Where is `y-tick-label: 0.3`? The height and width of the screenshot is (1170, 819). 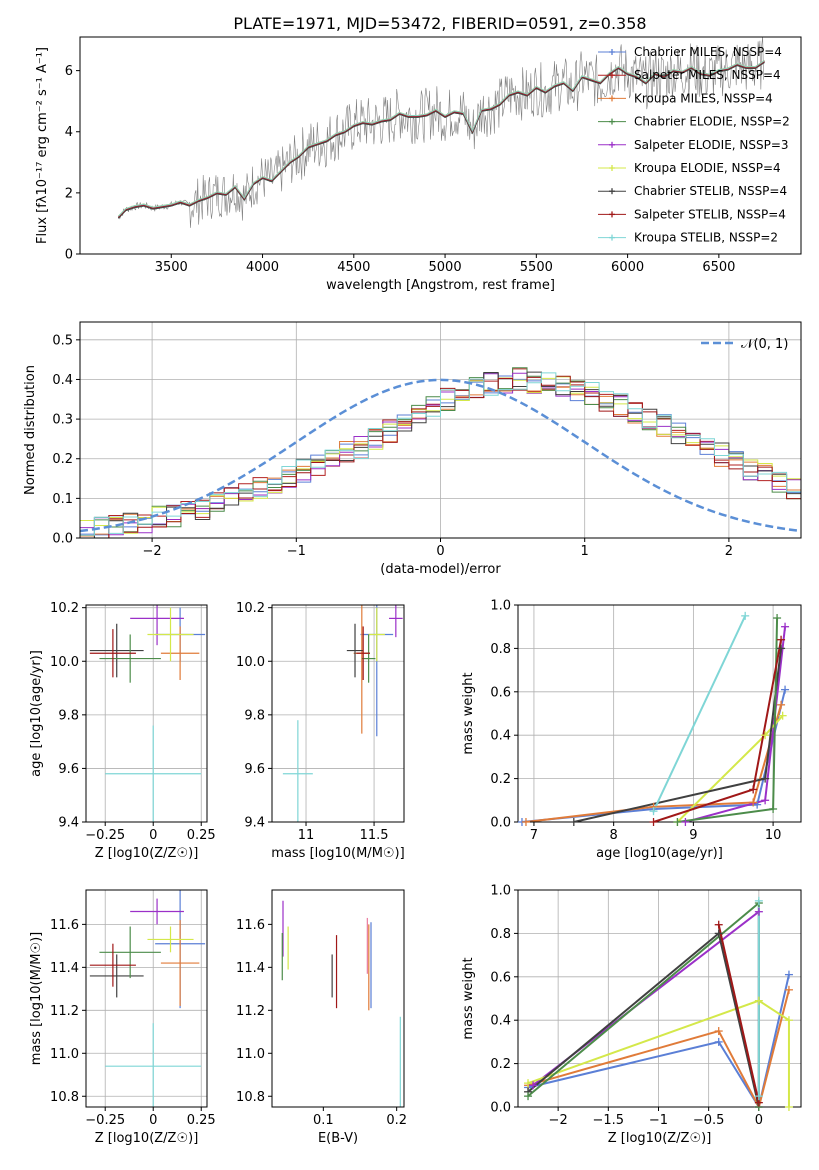
y-tick-label: 0.3 is located at coordinates (62, 420).